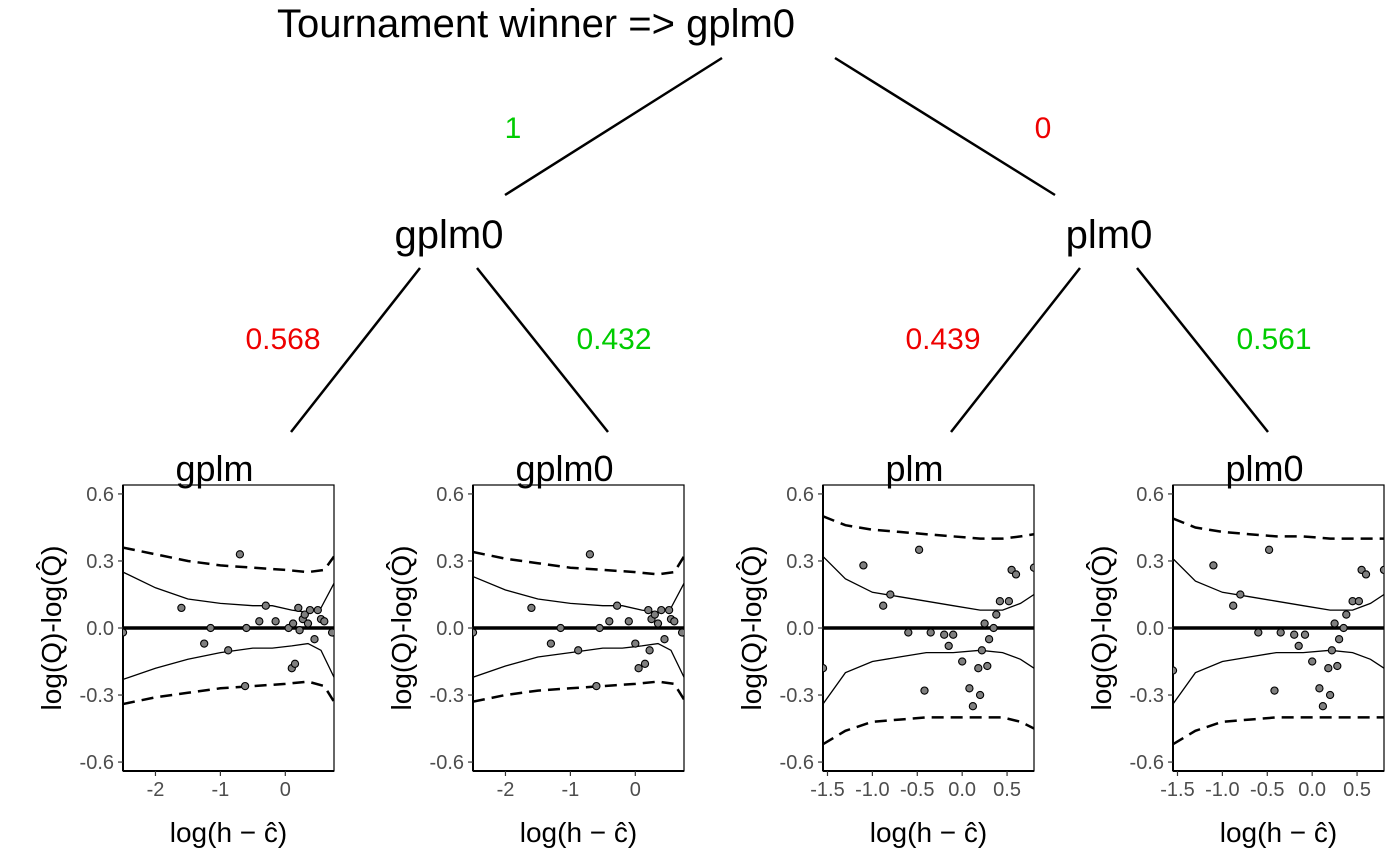 This screenshot has height=866, width=1400. I want to click on edge-label-right-right: 0.561, so click(1273, 339).